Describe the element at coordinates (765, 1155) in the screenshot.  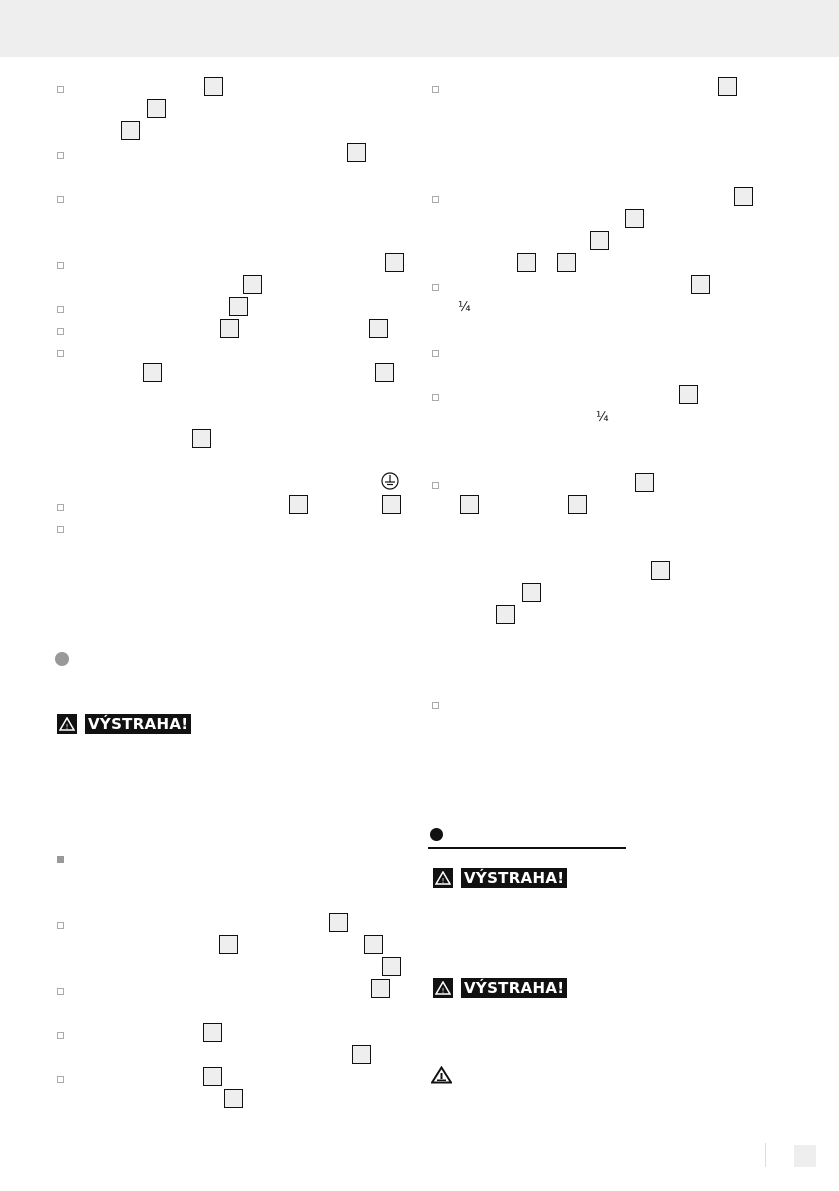
I see `page-footer-divider` at that location.